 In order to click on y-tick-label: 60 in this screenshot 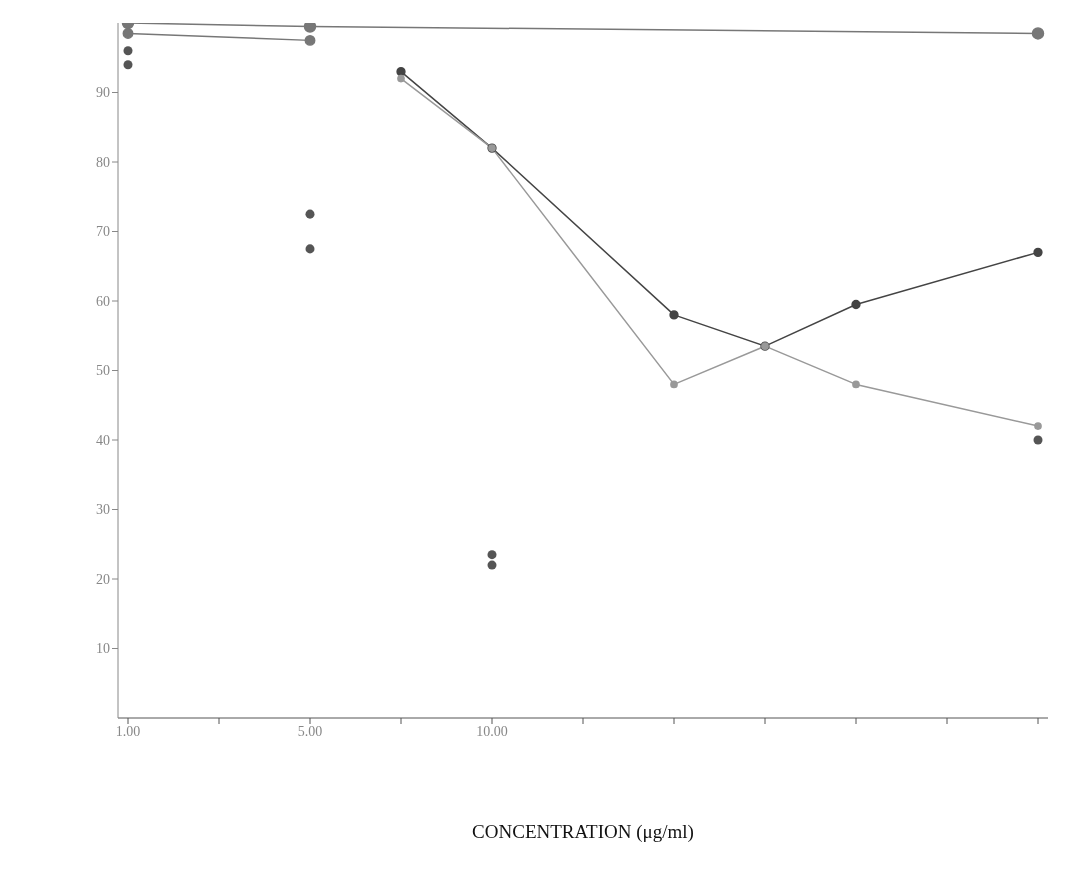, I will do `click(103, 301)`.